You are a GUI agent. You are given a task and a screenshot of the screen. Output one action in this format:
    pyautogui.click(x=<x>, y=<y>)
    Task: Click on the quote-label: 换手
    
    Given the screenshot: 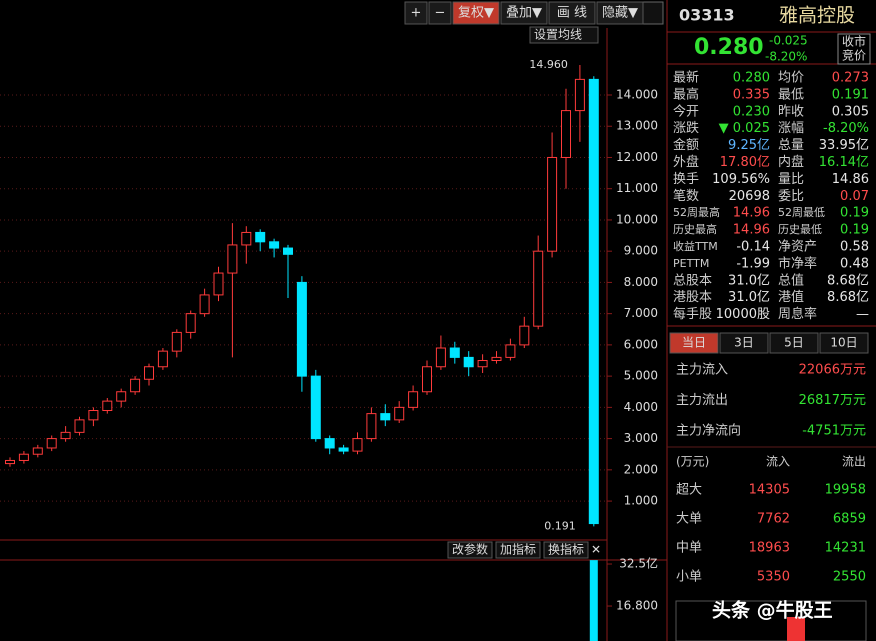 What is the action you would take?
    pyautogui.click(x=686, y=179)
    